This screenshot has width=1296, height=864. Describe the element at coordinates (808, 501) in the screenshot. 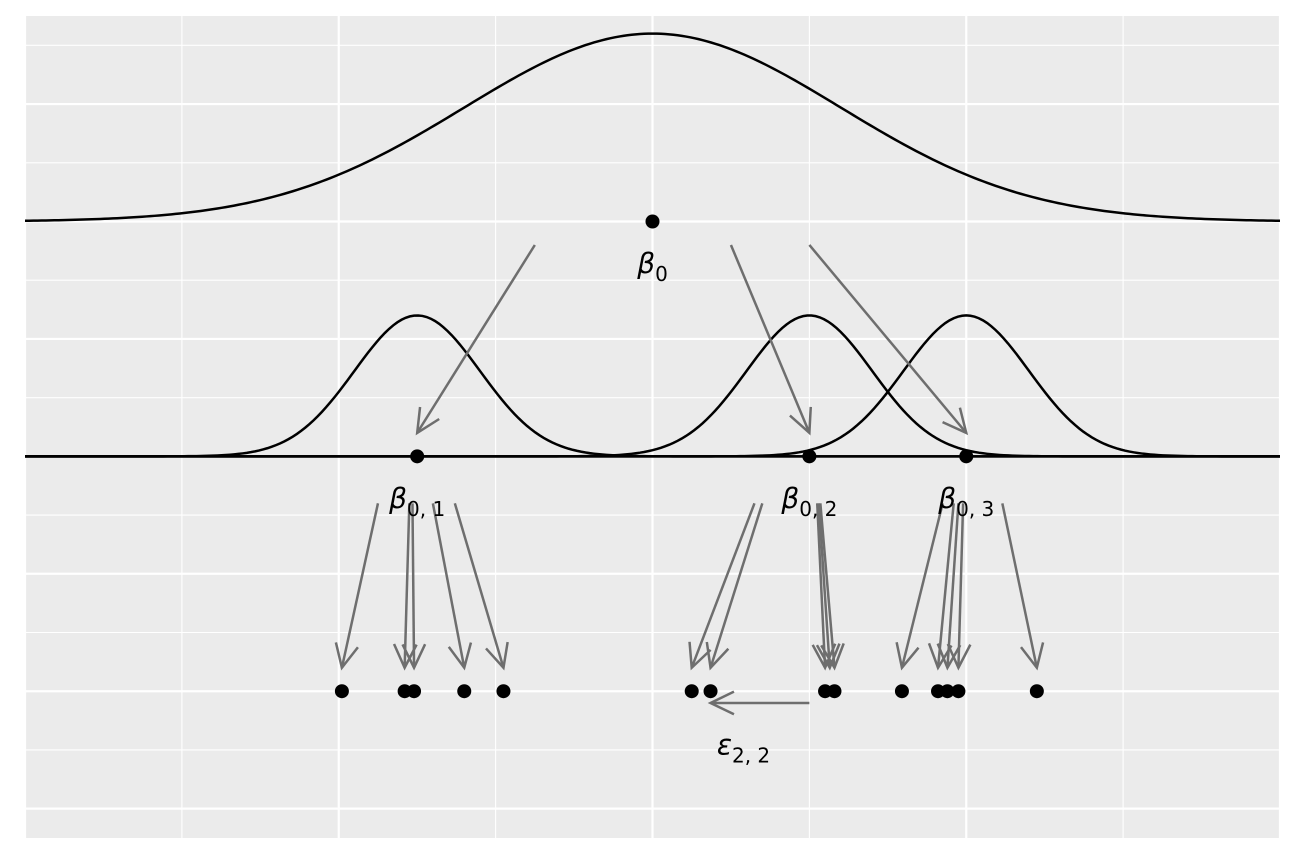

I see `group-label-2: β0, 2` at that location.